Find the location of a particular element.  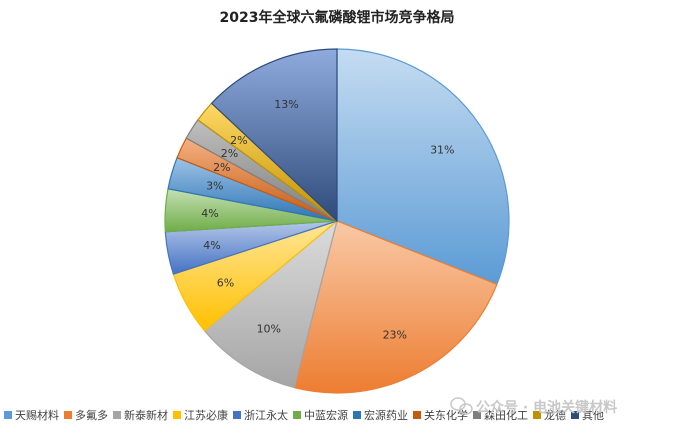

slice-percent-label: 6% is located at coordinates (225, 282).